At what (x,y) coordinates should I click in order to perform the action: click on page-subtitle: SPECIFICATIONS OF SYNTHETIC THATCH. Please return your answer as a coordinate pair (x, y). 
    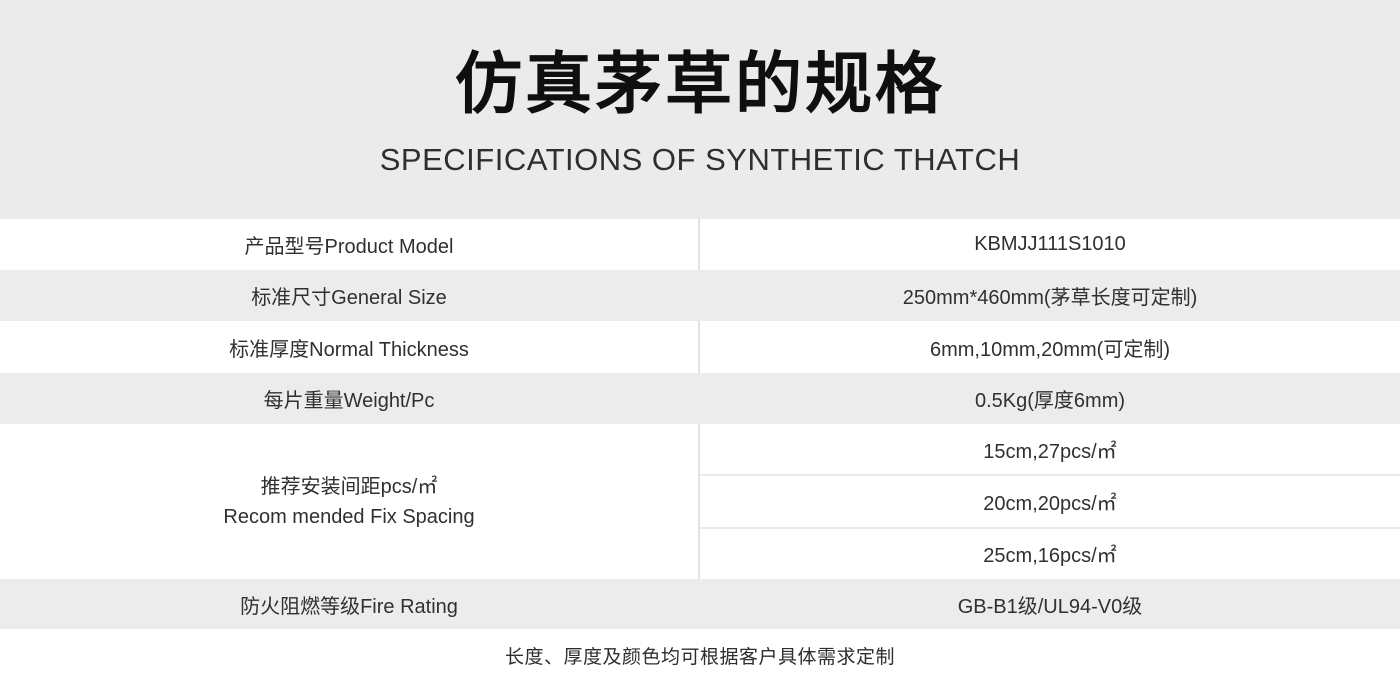
    Looking at the image, I should click on (700, 159).